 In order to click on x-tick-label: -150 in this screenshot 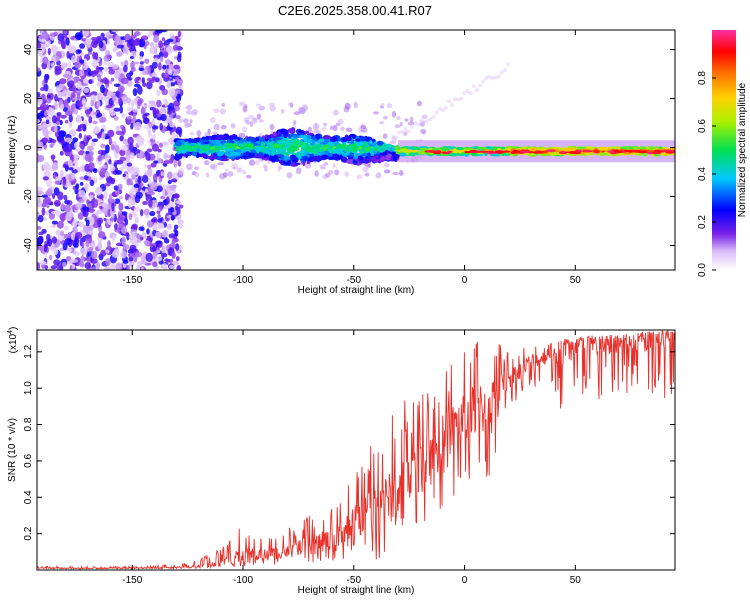, I will do `click(132, 280)`.